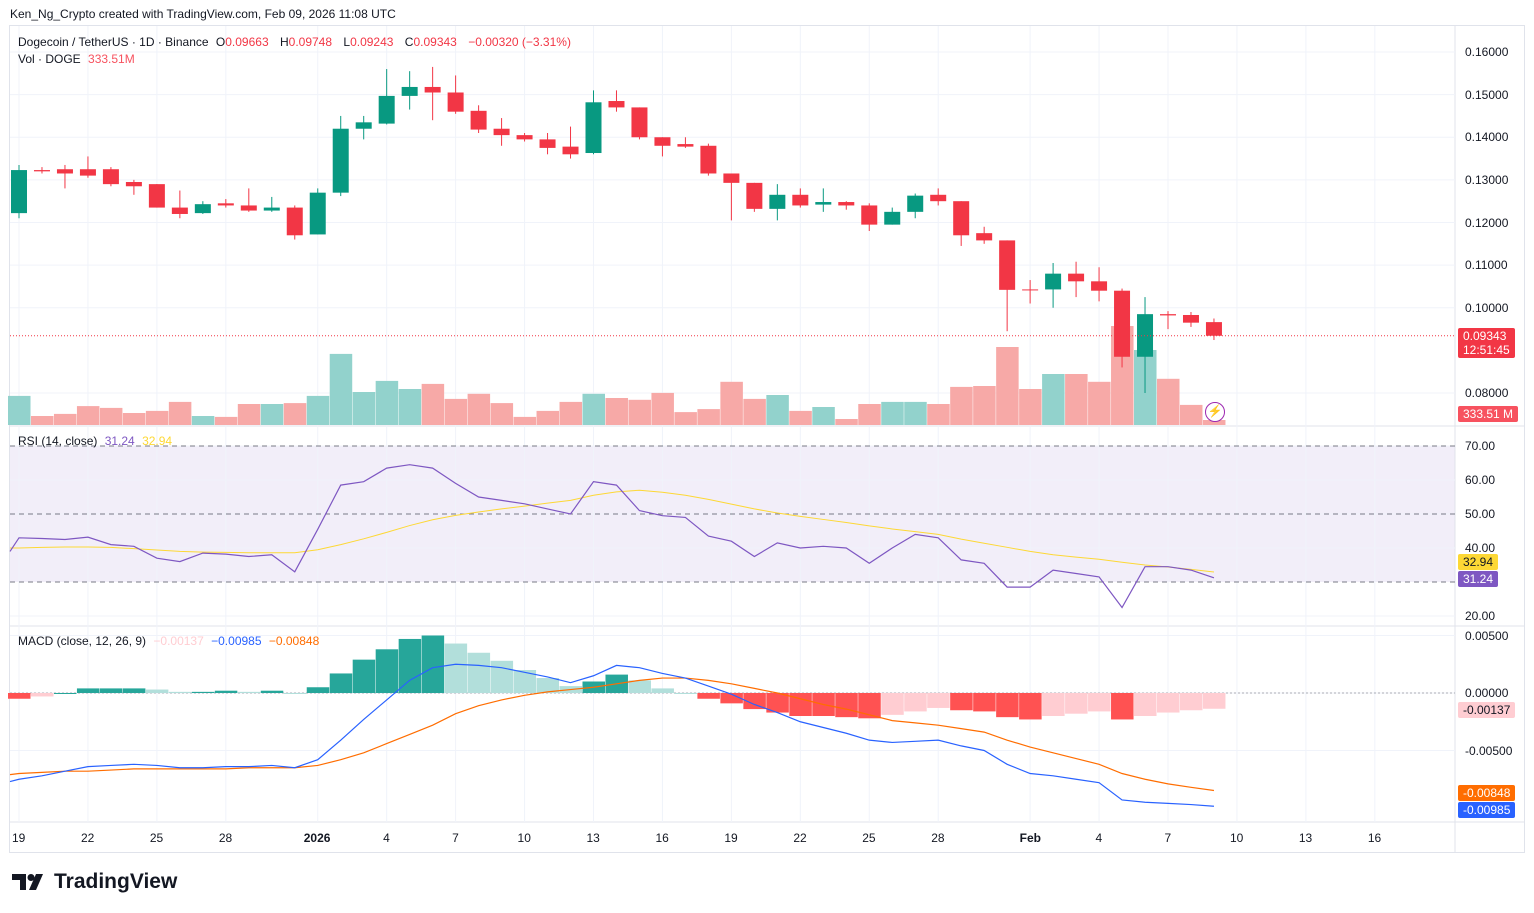 The image size is (1534, 913). What do you see at coordinates (119, 441) in the screenshot?
I see `rsi-value: 31.24` at bounding box center [119, 441].